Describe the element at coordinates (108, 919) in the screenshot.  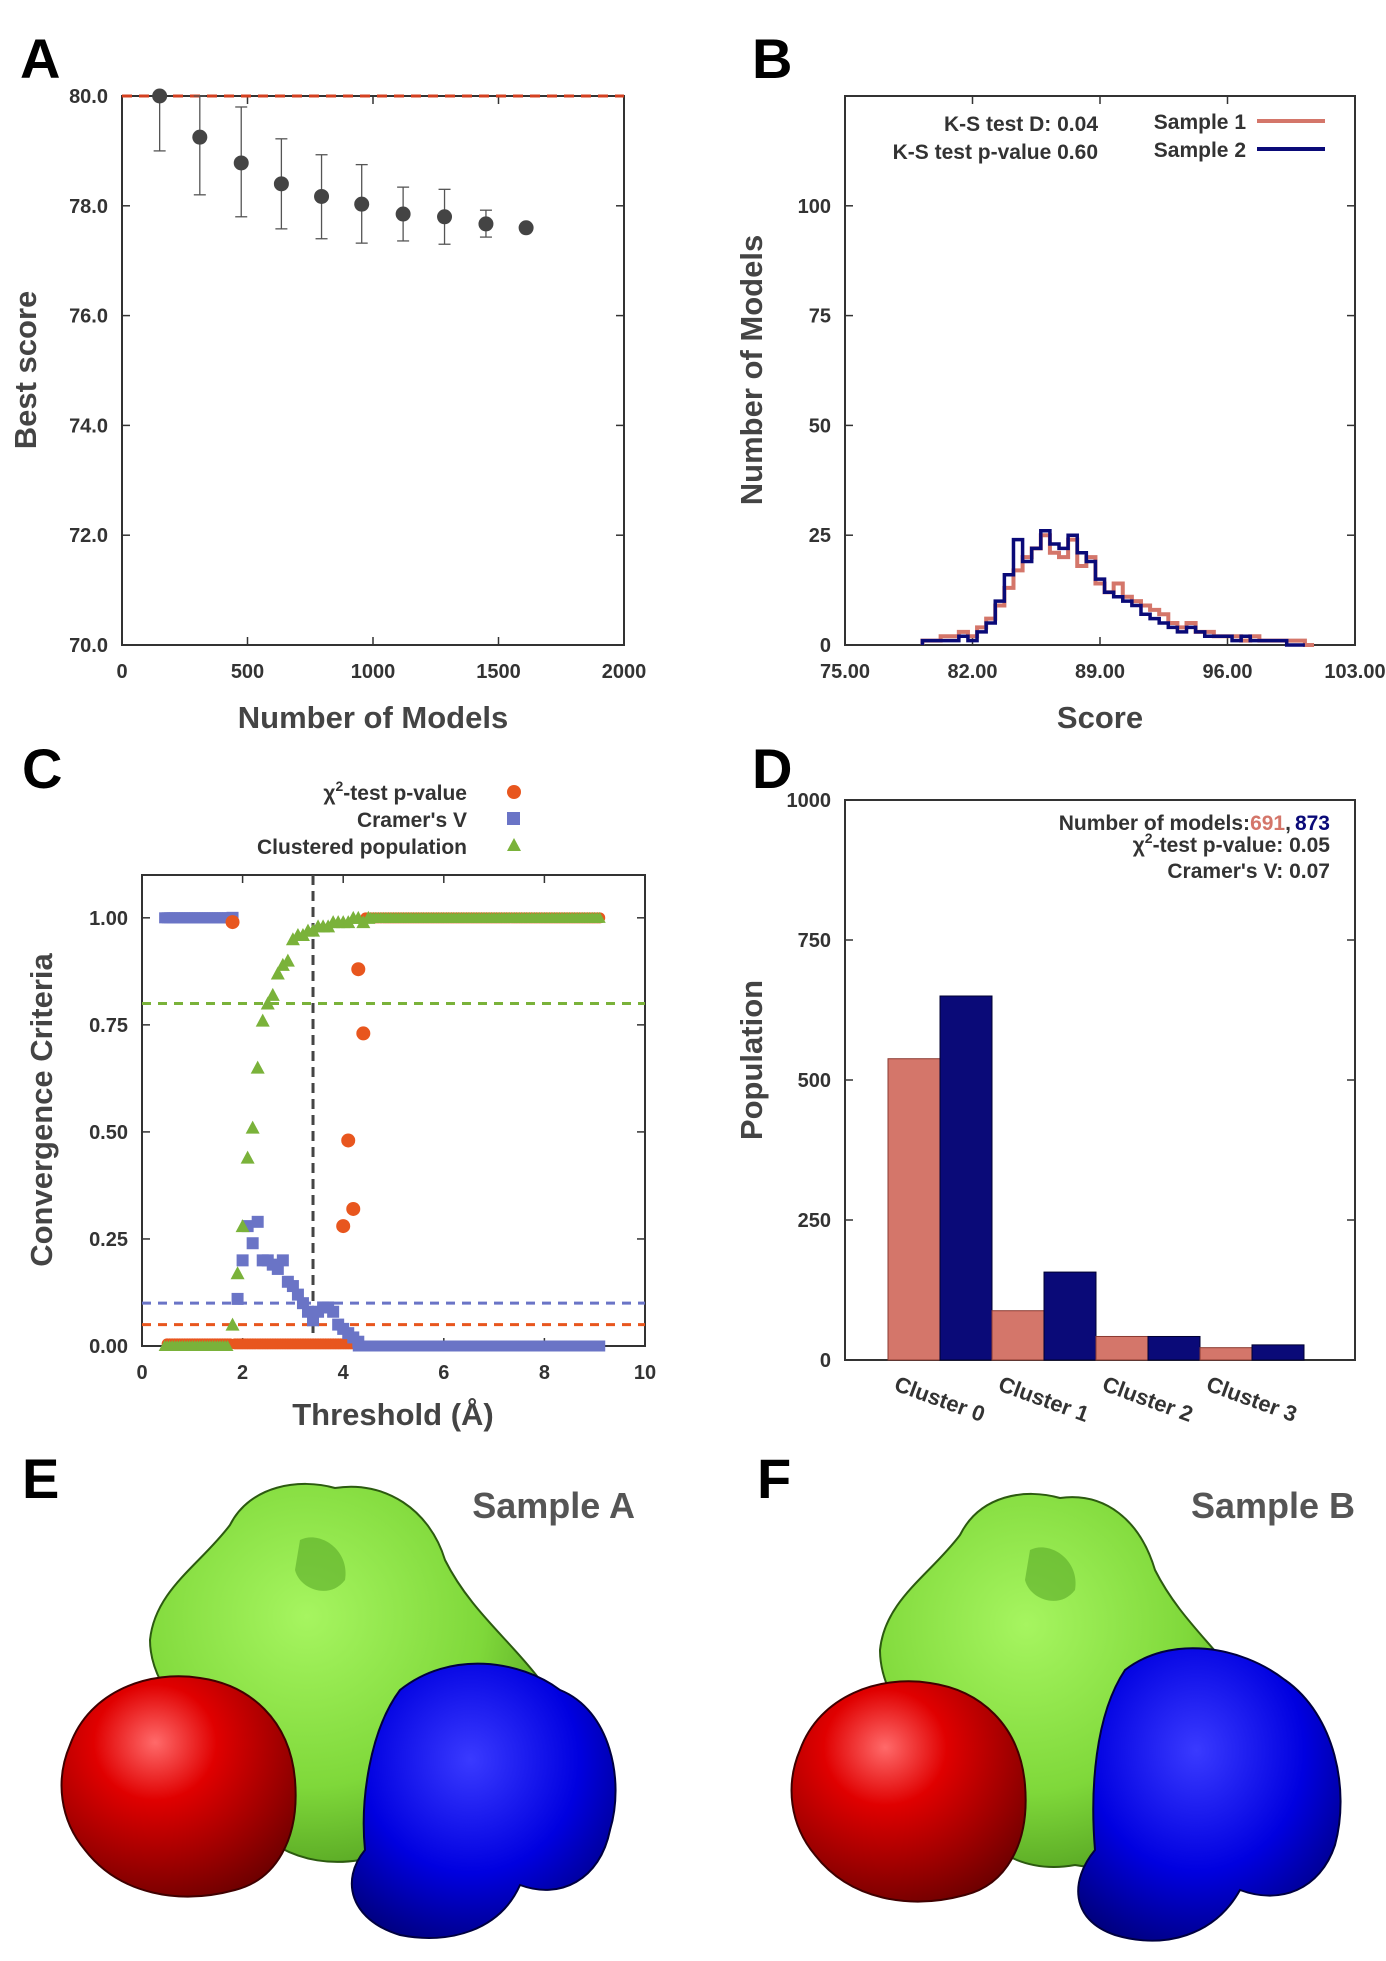
I see `chart-c-y-tick-label: 1.00` at that location.